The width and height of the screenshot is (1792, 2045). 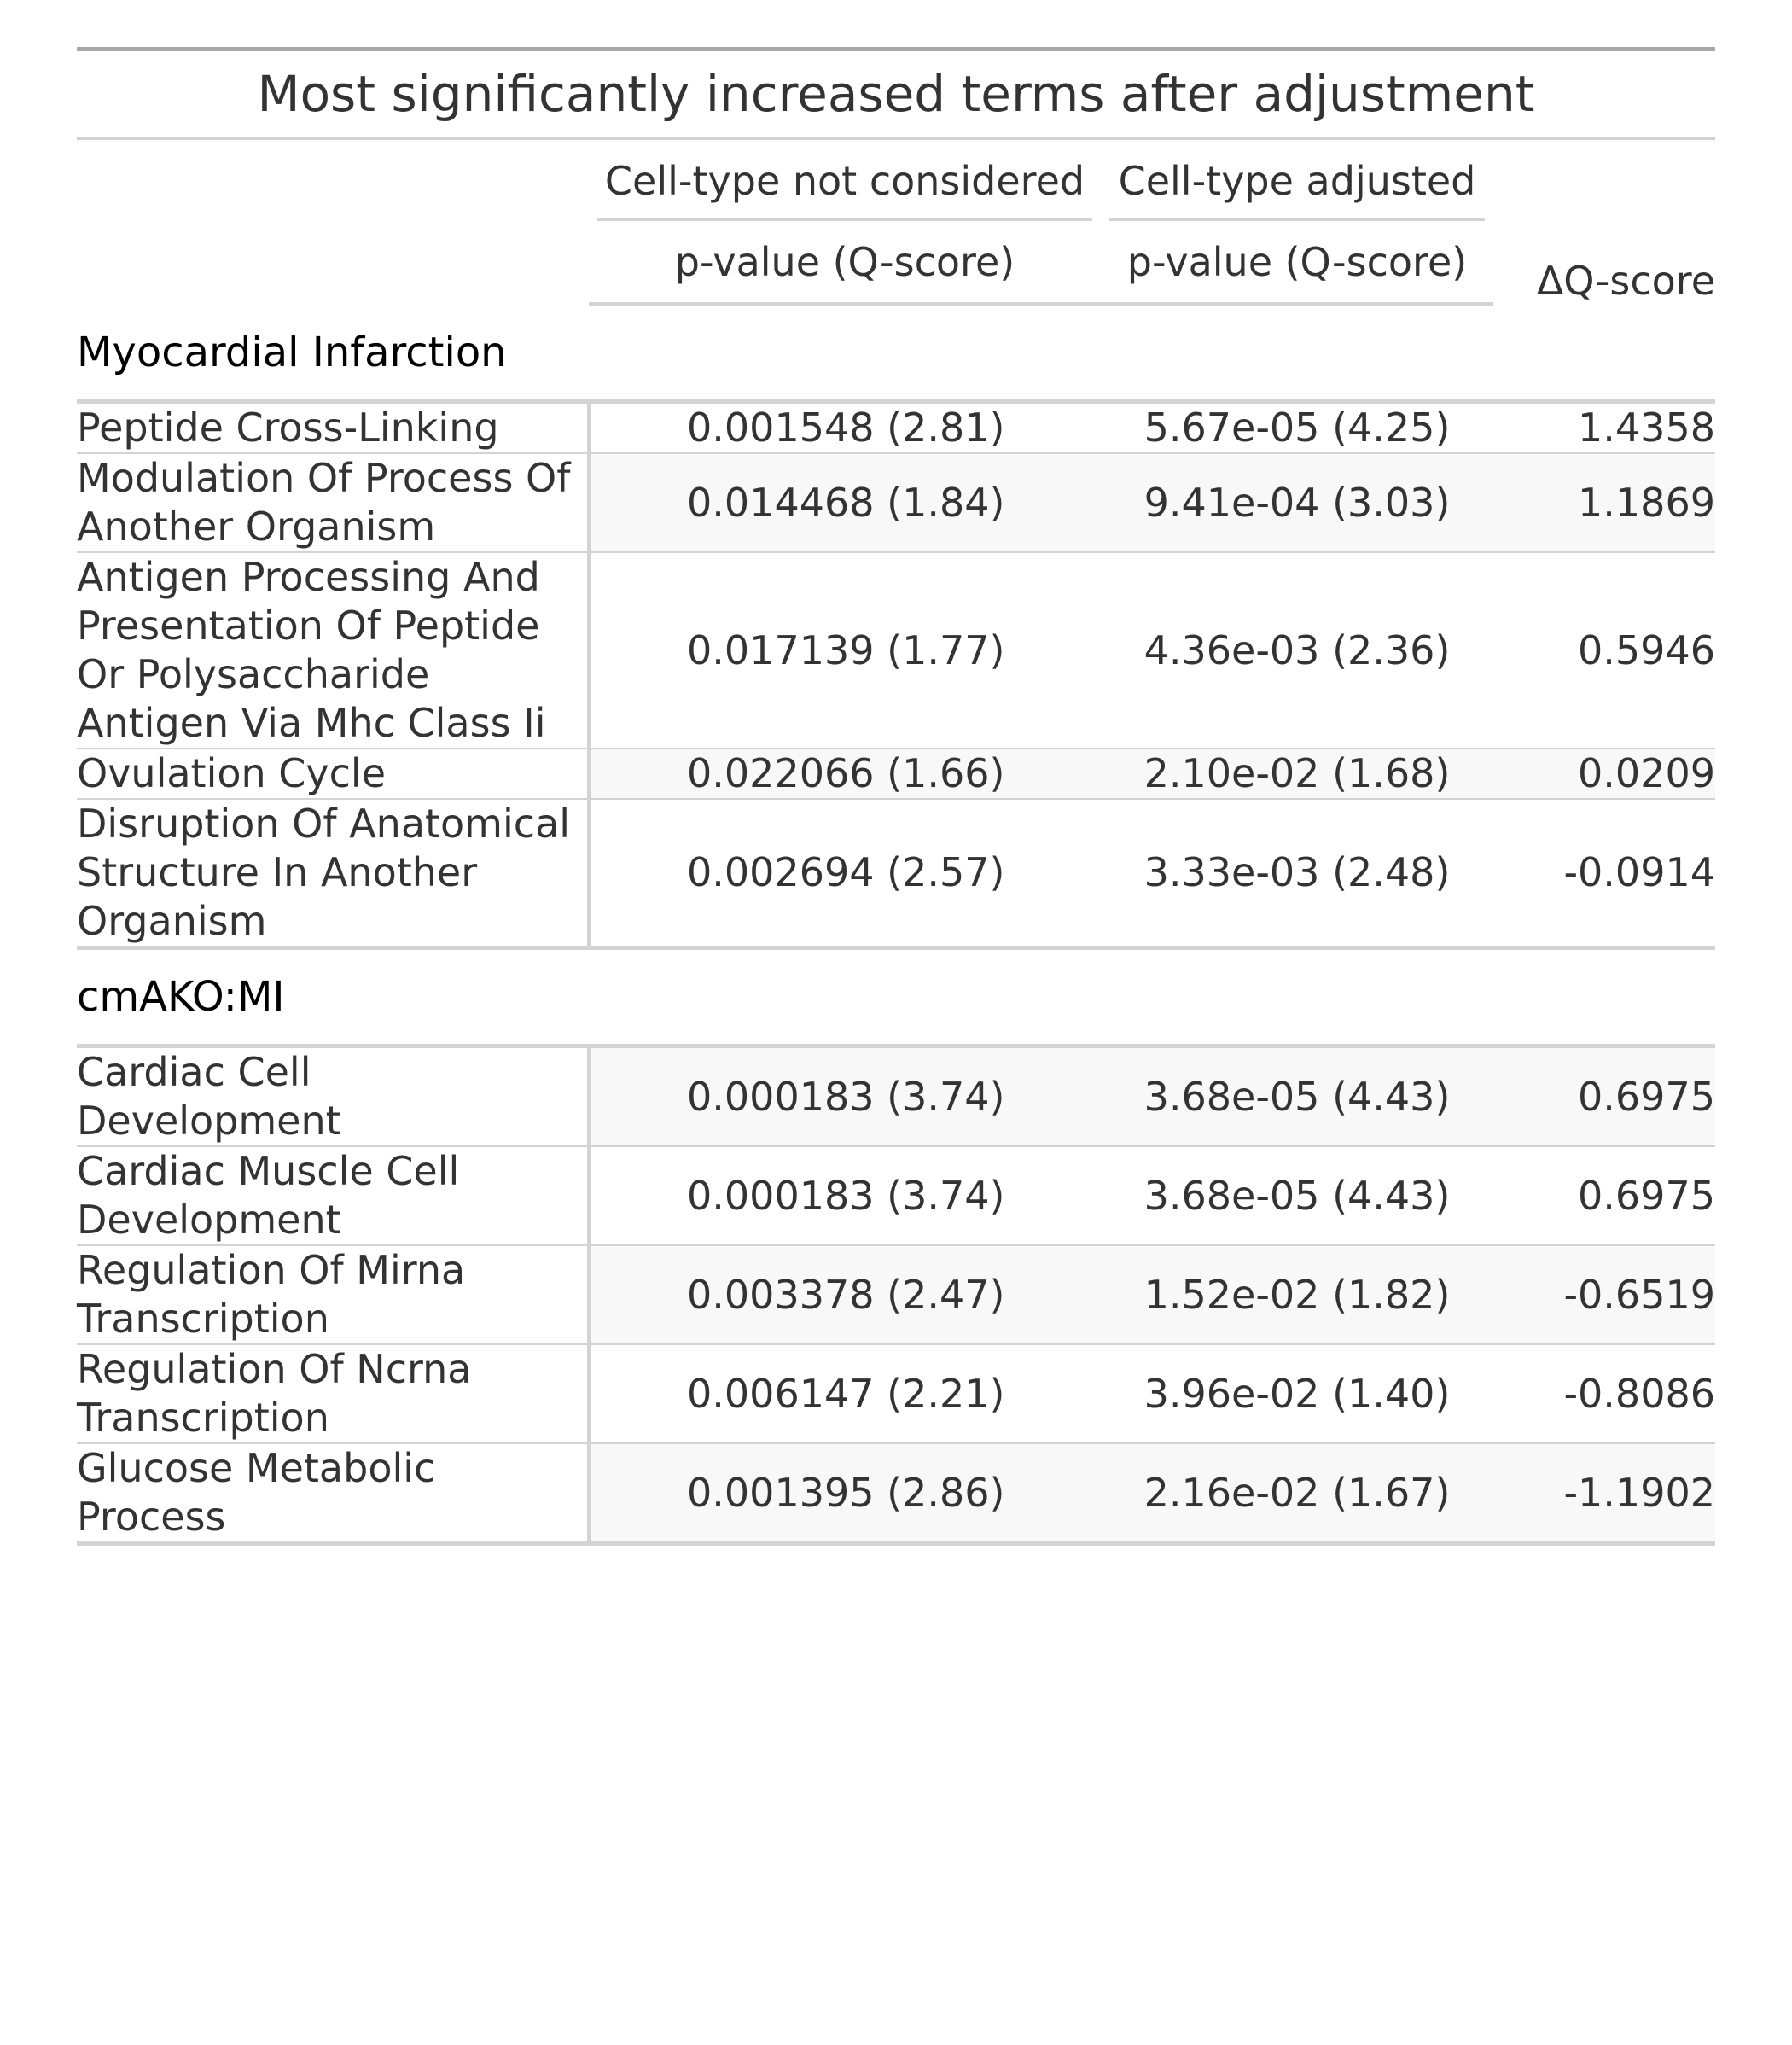 I want to click on pvalue-adjusted-cell: 4.36e-03 (2.36), so click(x=1297, y=650).